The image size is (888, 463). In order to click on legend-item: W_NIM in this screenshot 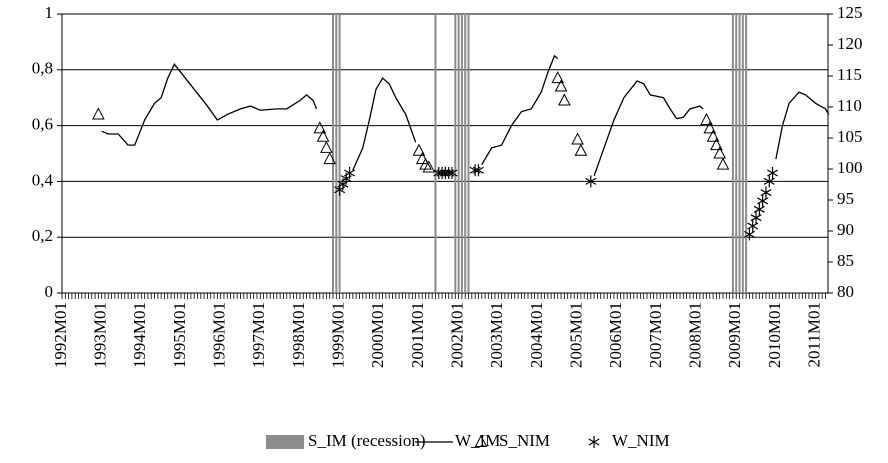, I will do `click(629, 440)`.